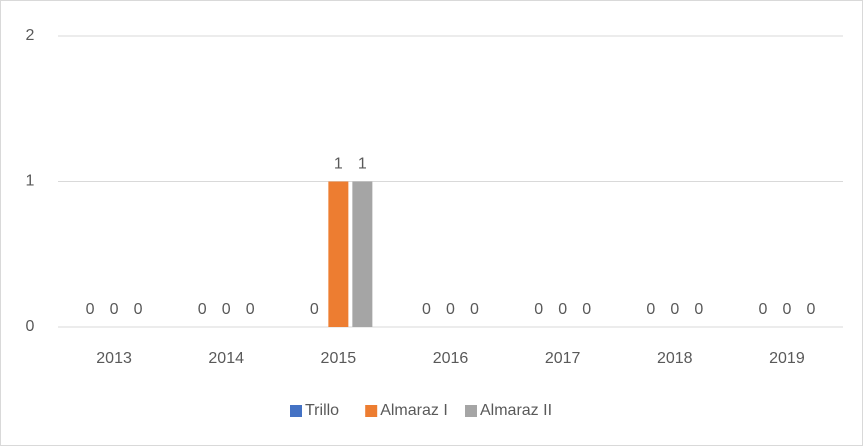 The image size is (863, 446). Describe the element at coordinates (516, 410) in the screenshot. I see `legend-label: Almaraz II` at that location.